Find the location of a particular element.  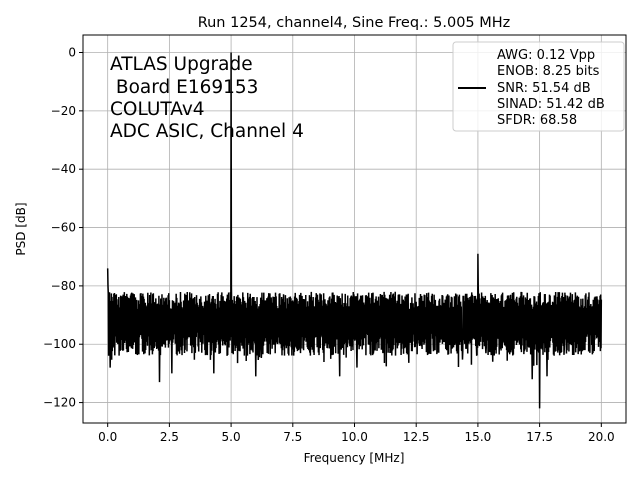

y-tick-label: −20 is located at coordinates (63, 111).